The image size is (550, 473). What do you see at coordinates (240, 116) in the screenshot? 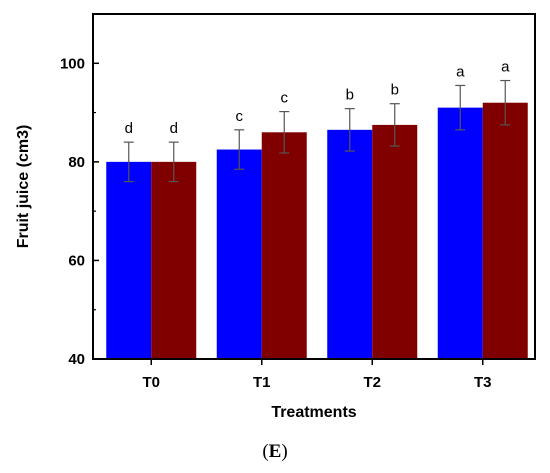
I see `significance-letter-T1-series1: c` at bounding box center [240, 116].